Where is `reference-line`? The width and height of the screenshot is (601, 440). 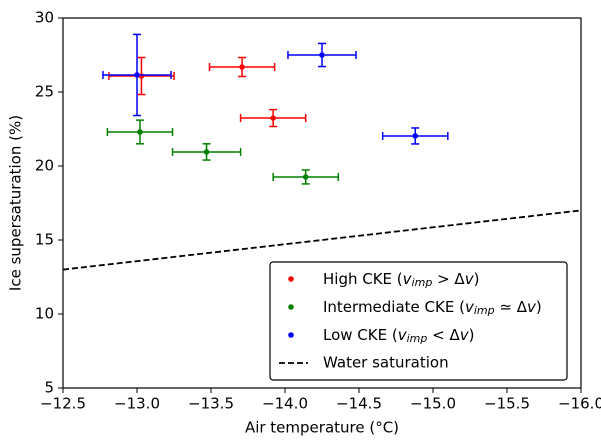 reference-line is located at coordinates (322, 240).